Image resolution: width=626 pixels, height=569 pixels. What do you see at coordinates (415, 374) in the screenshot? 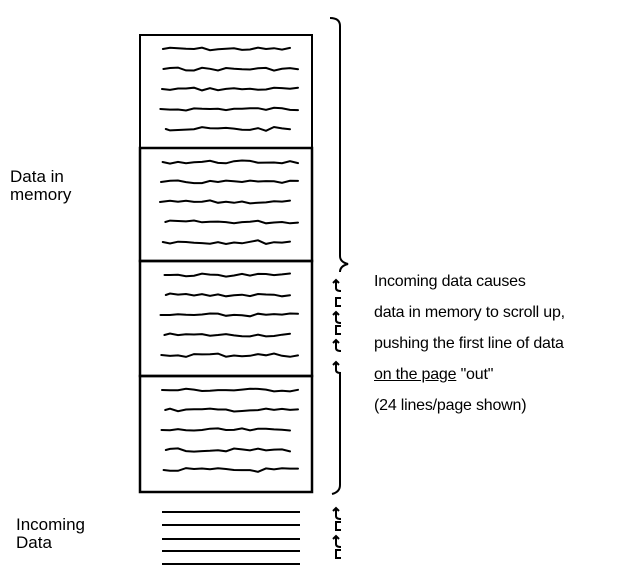
I see `note-underlined-text: on the page` at bounding box center [415, 374].